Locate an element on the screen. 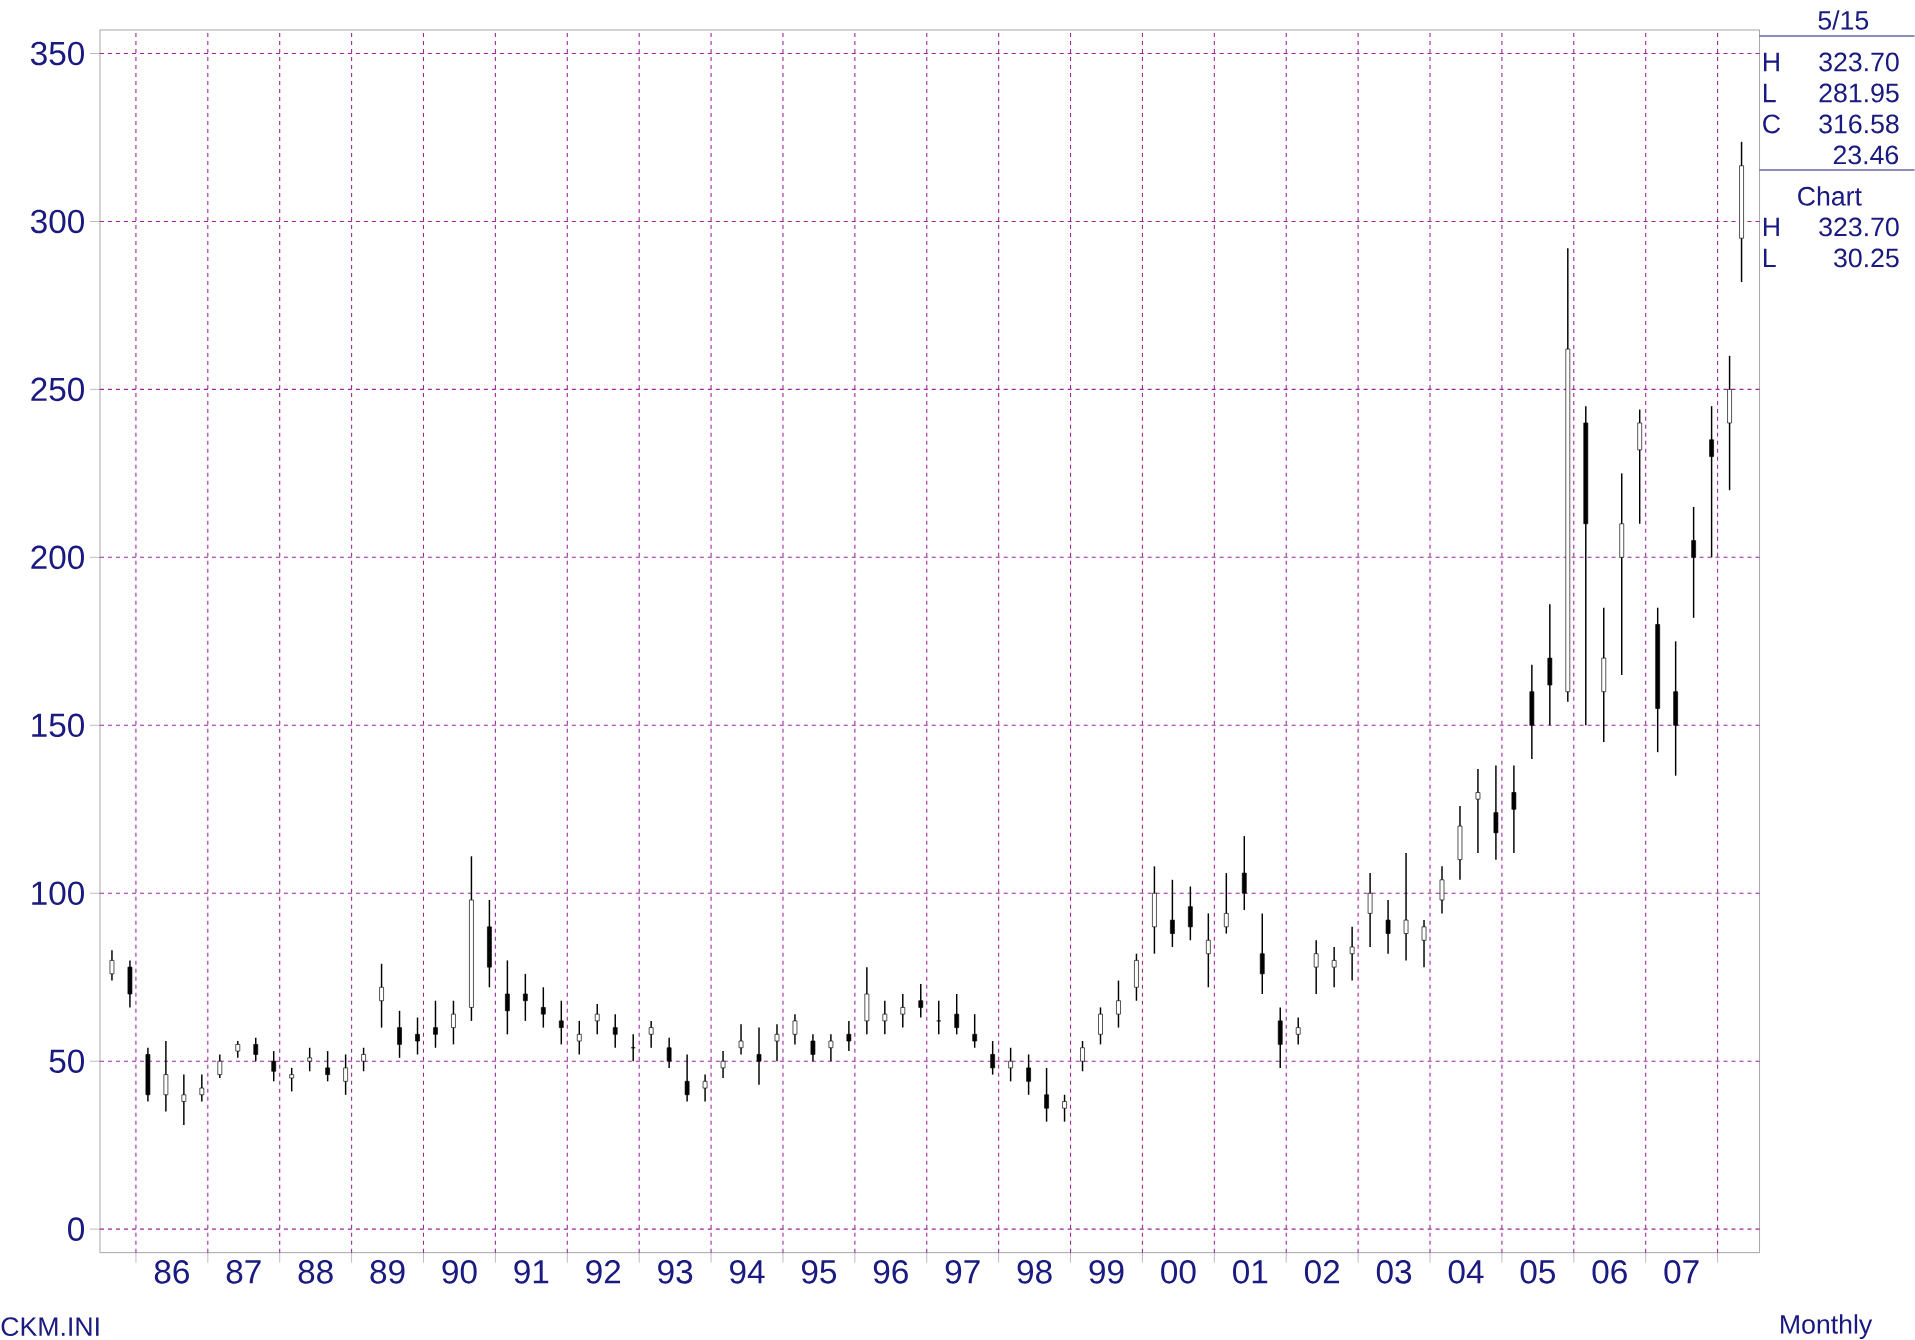 This screenshot has height=1340, width=1915. text: 5/15 is located at coordinates (1843, 20).